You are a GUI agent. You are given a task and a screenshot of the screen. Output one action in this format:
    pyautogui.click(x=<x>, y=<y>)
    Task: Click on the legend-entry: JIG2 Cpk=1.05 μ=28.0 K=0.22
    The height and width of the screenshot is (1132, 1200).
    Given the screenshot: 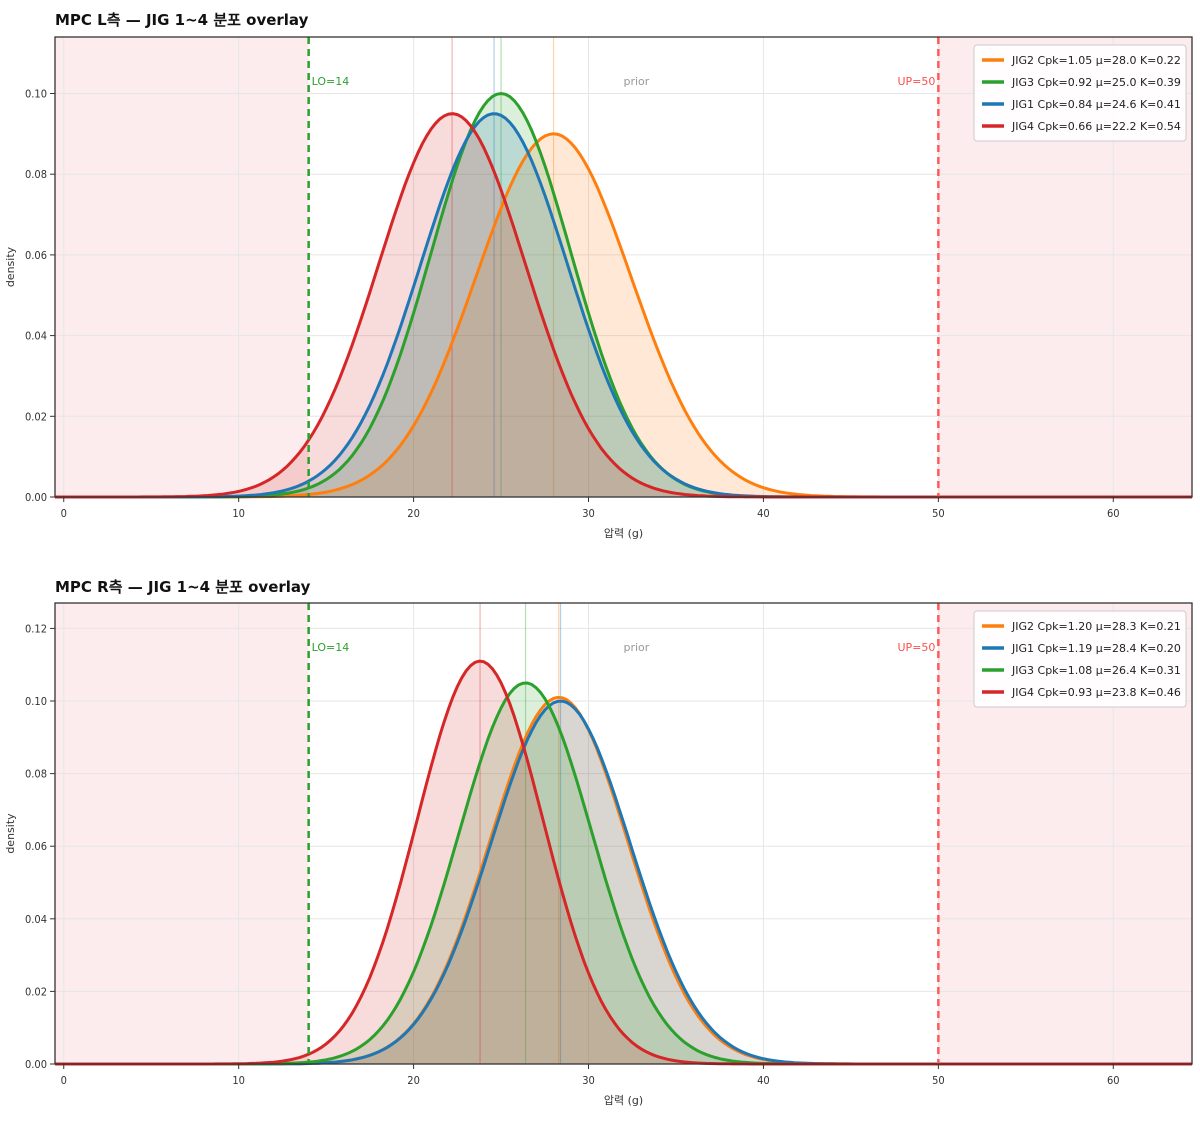 What is the action you would take?
    pyautogui.click(x=1096, y=60)
    